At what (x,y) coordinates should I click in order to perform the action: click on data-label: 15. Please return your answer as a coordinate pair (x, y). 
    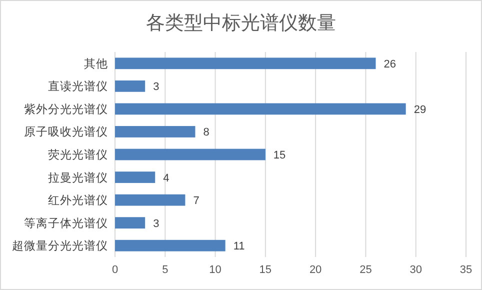
    Looking at the image, I should click on (279, 156).